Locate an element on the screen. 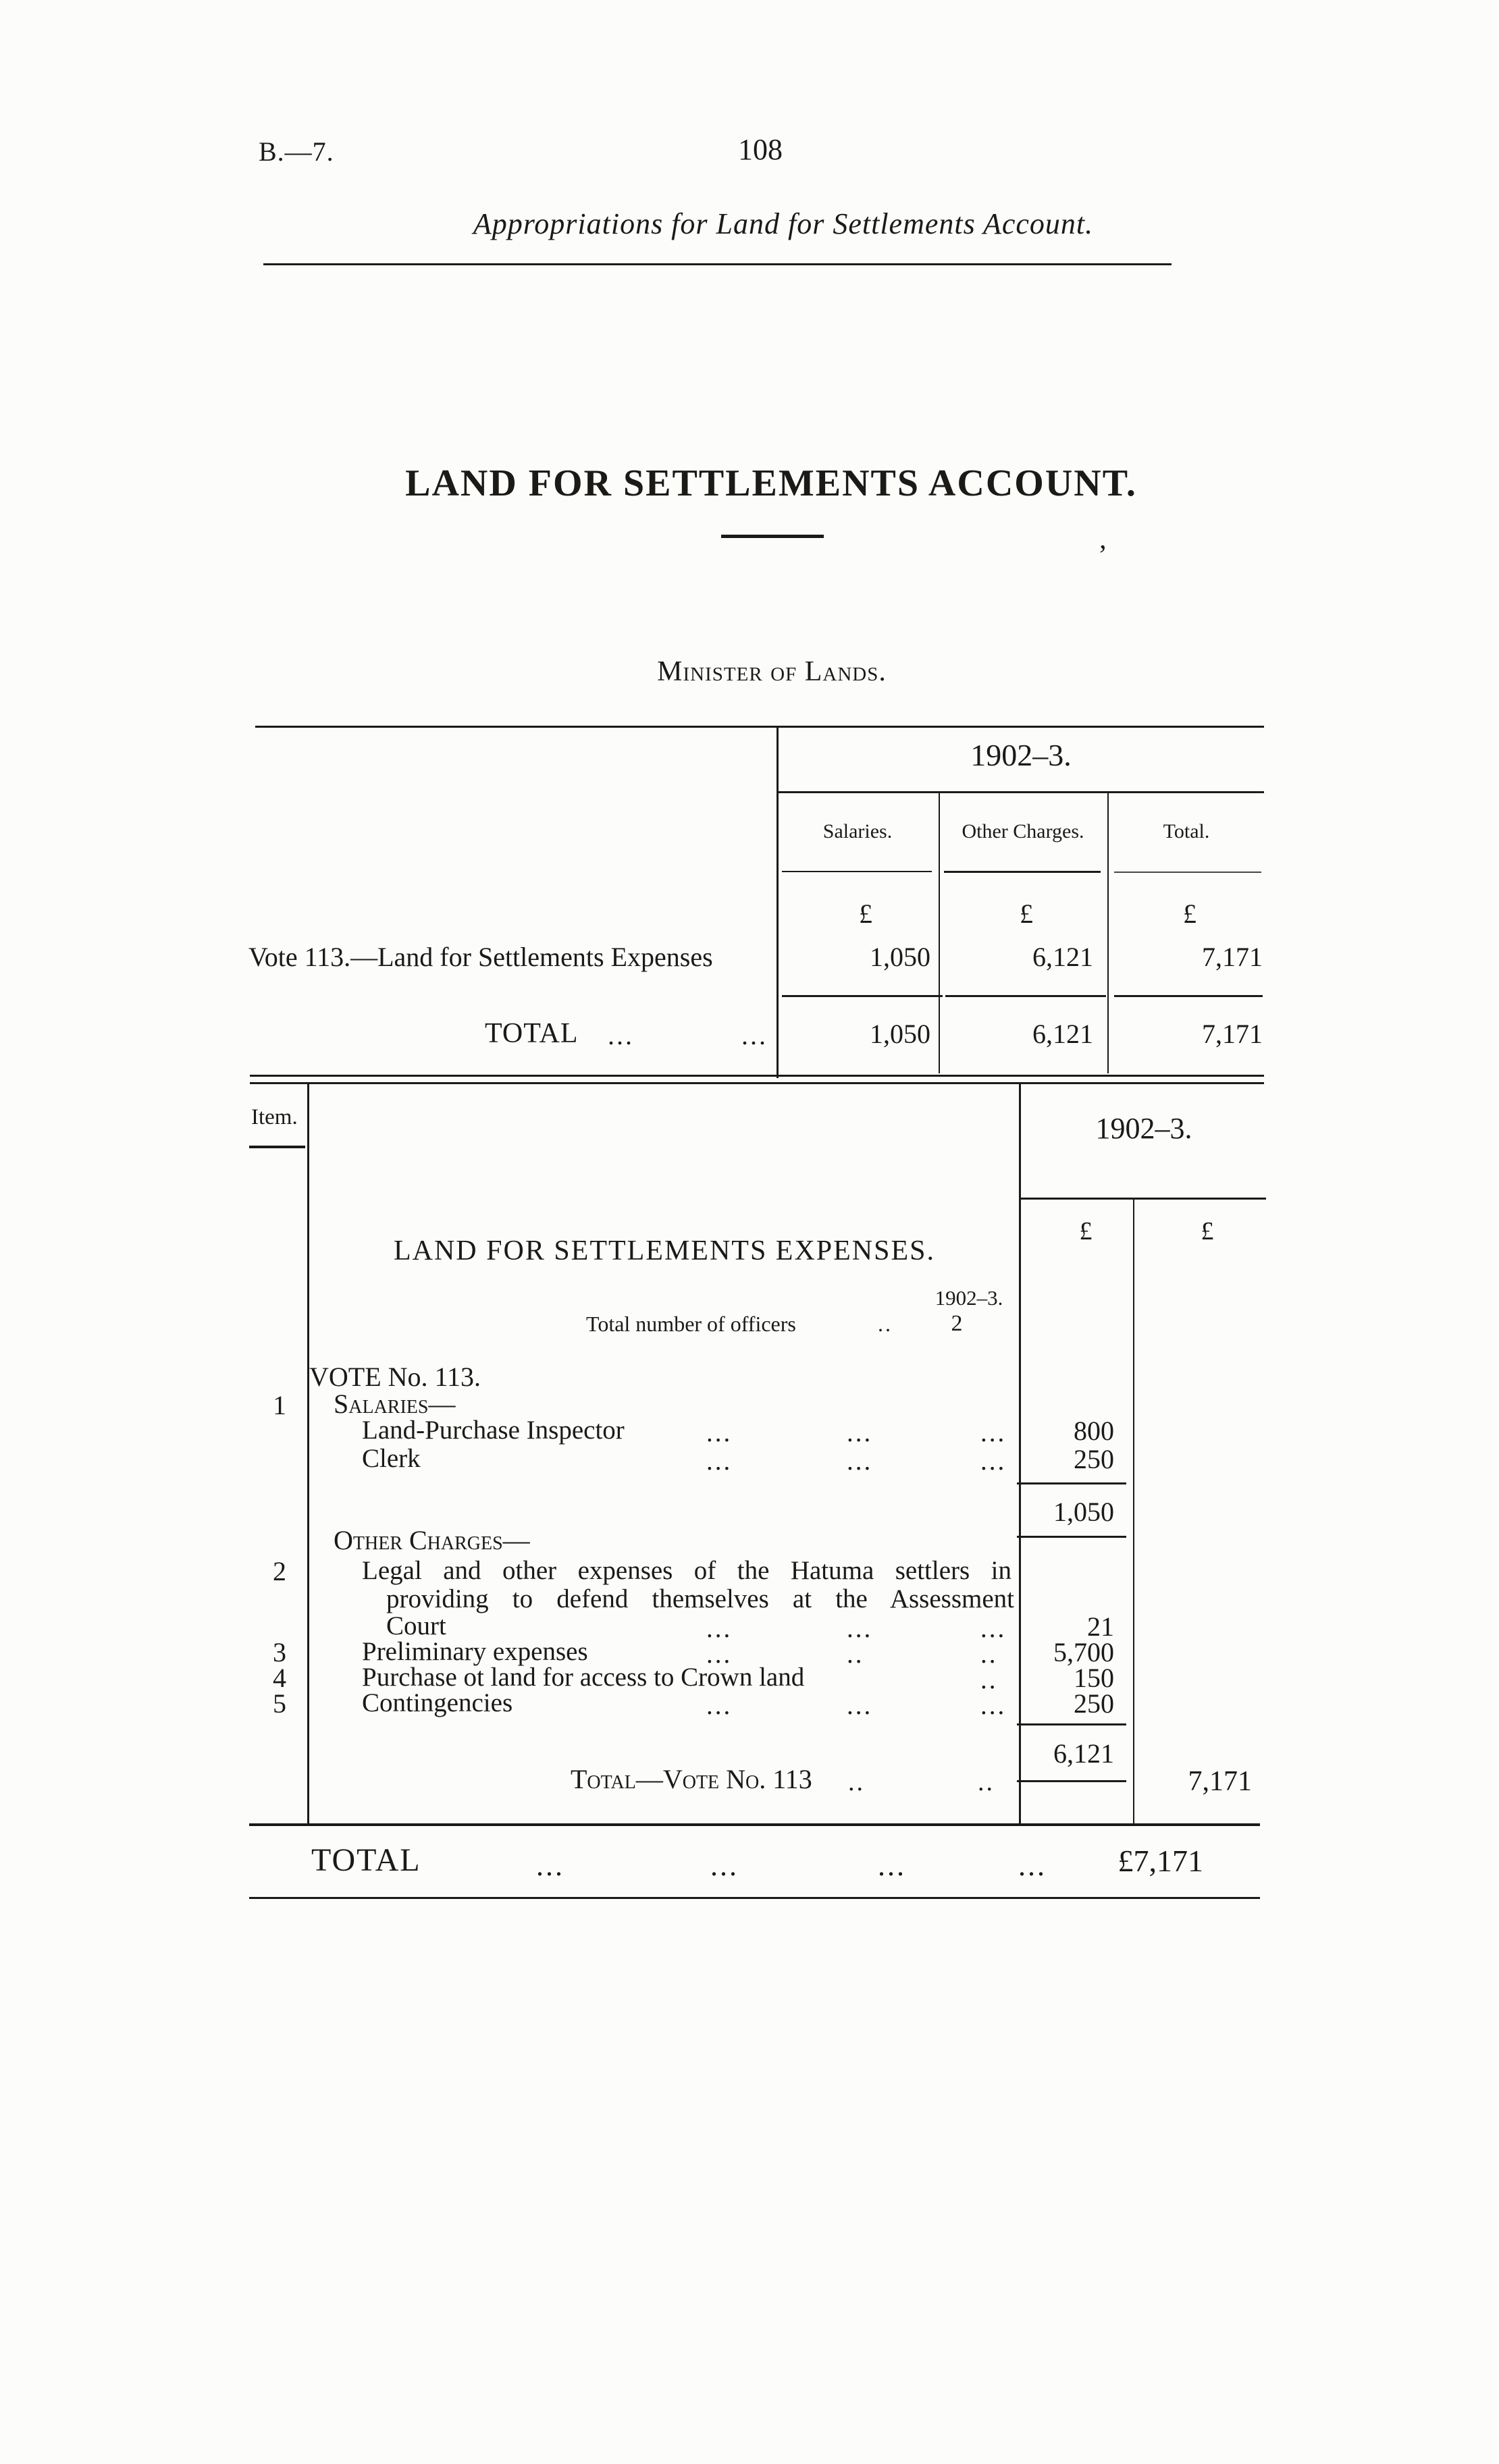 The image size is (1499, 2464). detail-amount-col-vline is located at coordinates (1133, 1511).